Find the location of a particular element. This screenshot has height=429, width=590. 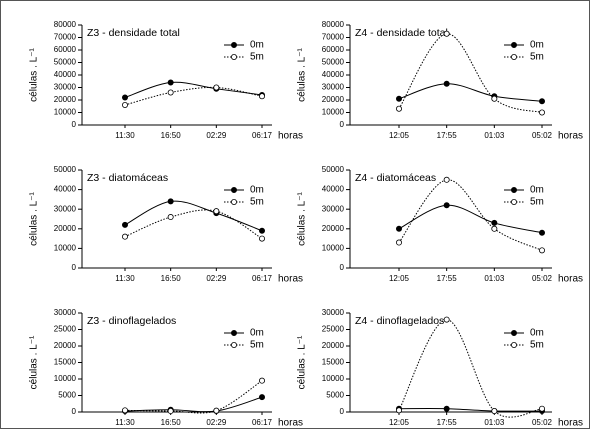

panel-title: Z4 - diatomáceas is located at coordinates (395, 178).